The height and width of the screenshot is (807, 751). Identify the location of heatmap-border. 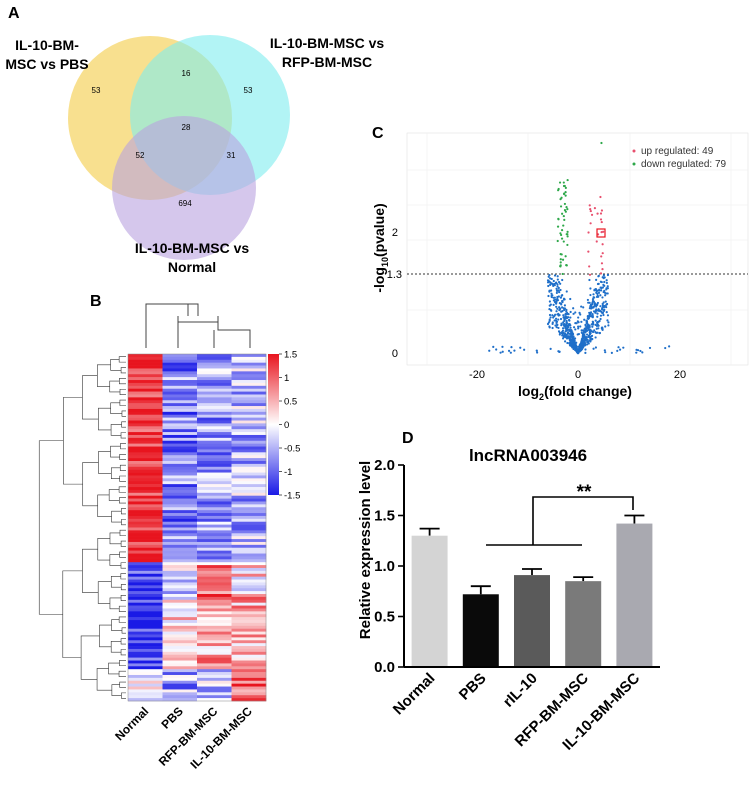
(197, 527).